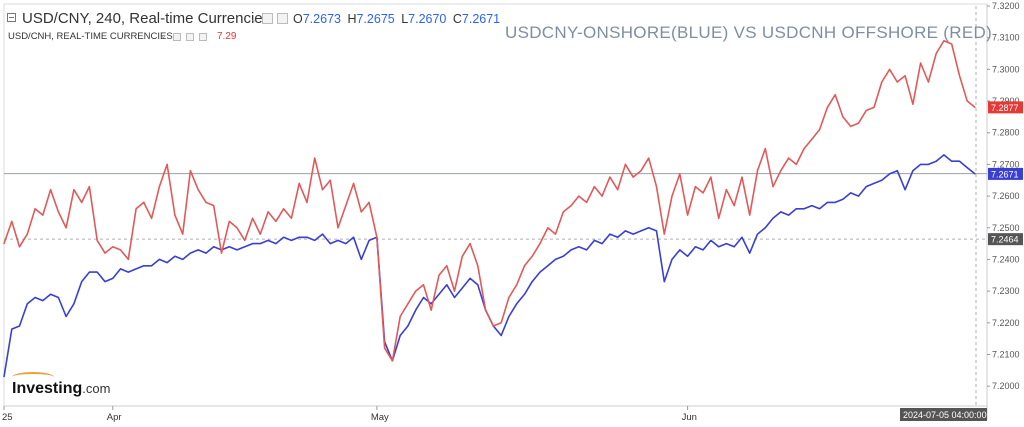  Describe the element at coordinates (1006, 386) in the screenshot. I see `y-tick-label: 7.2000` at that location.